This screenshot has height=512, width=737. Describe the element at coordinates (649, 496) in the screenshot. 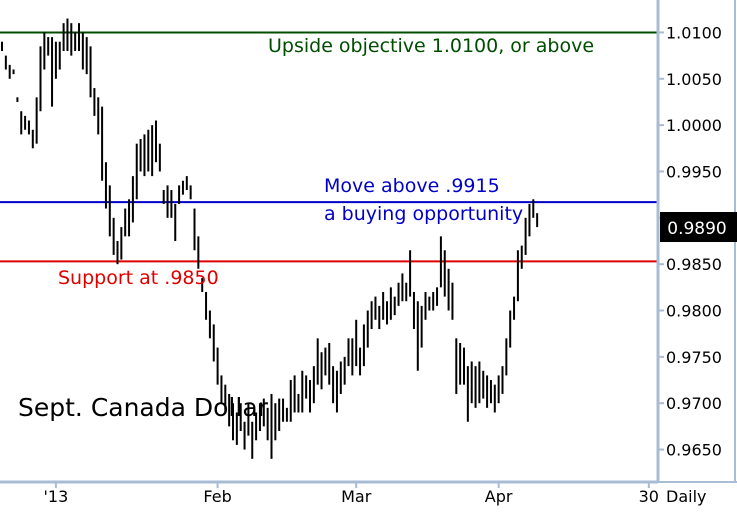

I see `x-tick-label-4: 30` at that location.